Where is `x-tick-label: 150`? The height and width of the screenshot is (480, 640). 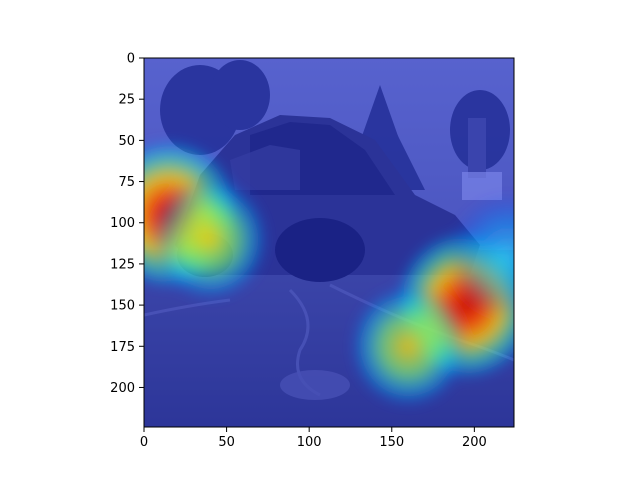
x-tick-label: 150 is located at coordinates (391, 442).